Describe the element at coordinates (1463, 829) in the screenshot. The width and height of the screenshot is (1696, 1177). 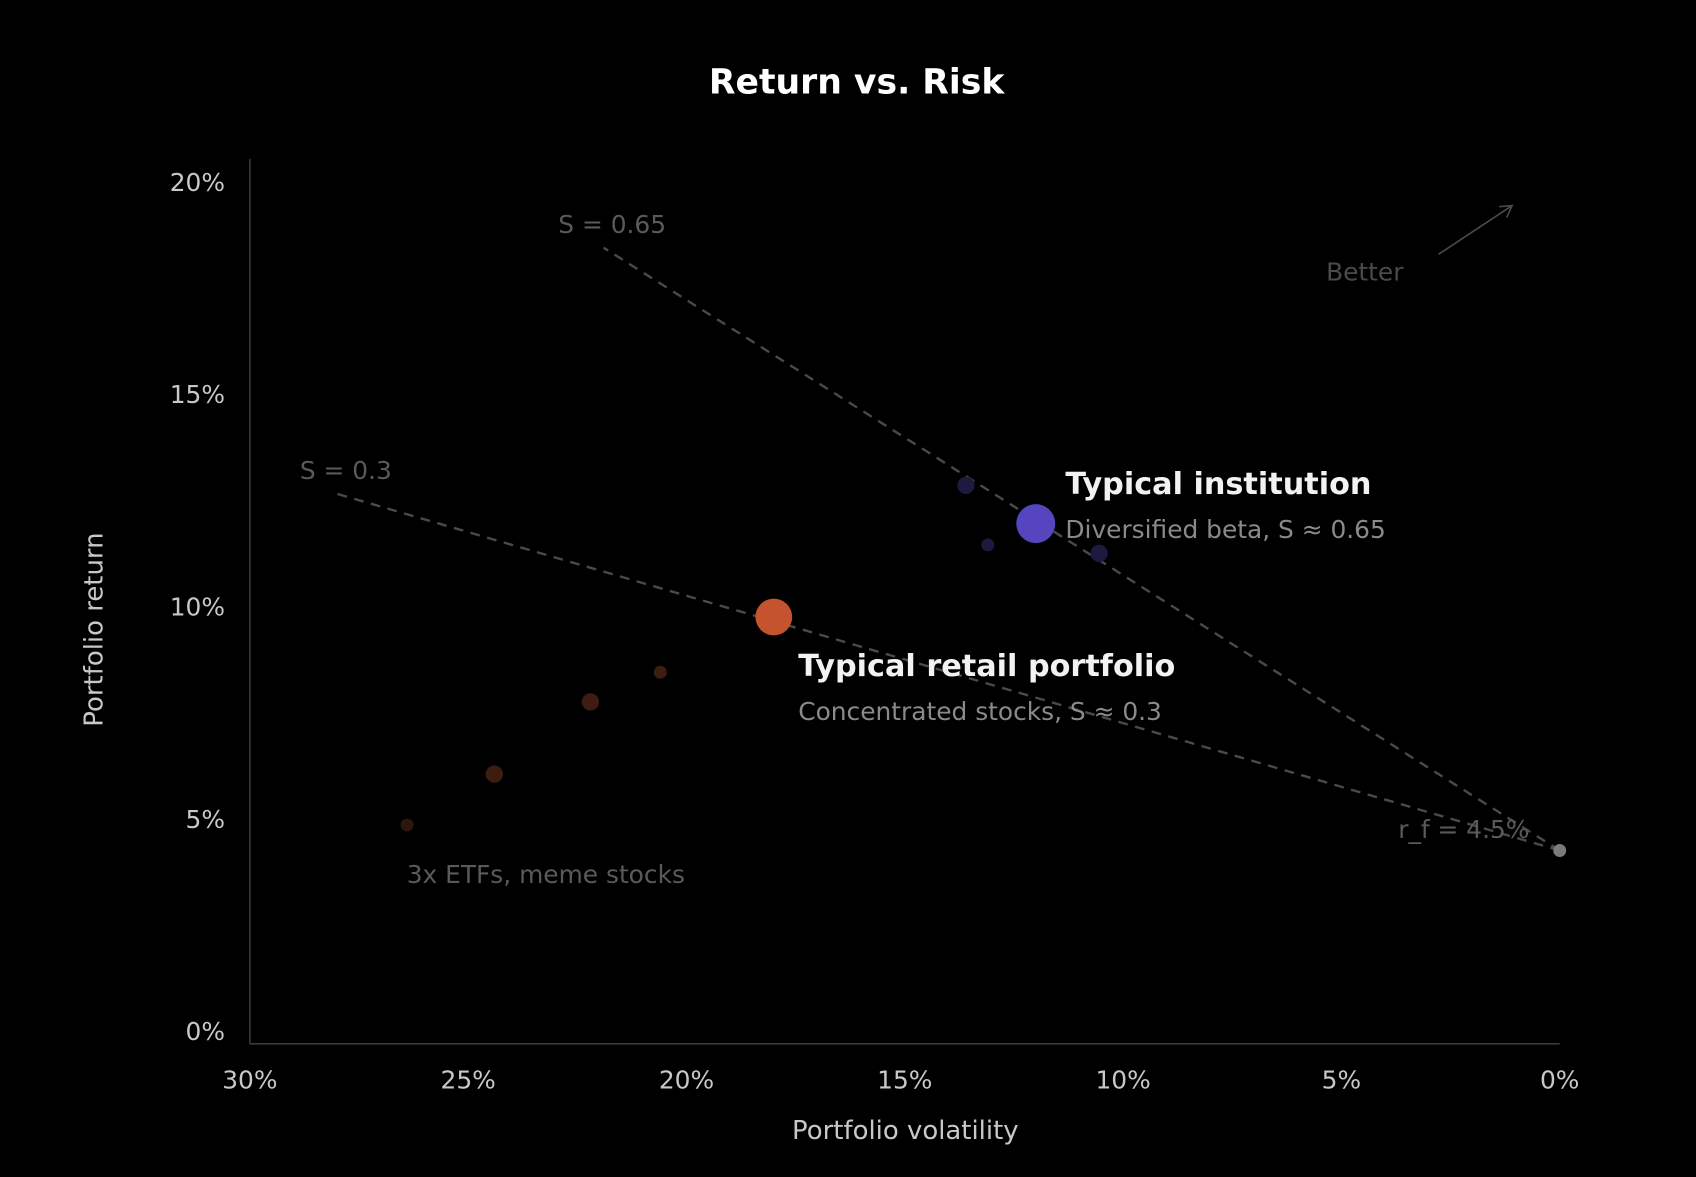
I see `annotation: r_f = 4.5%` at that location.